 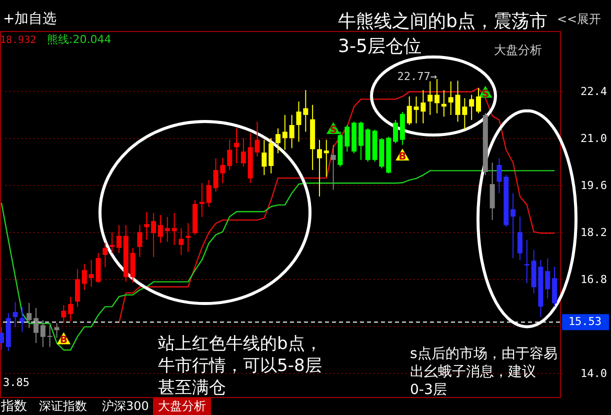 I want to click on y-tick-label: 21.0, so click(x=593, y=138).